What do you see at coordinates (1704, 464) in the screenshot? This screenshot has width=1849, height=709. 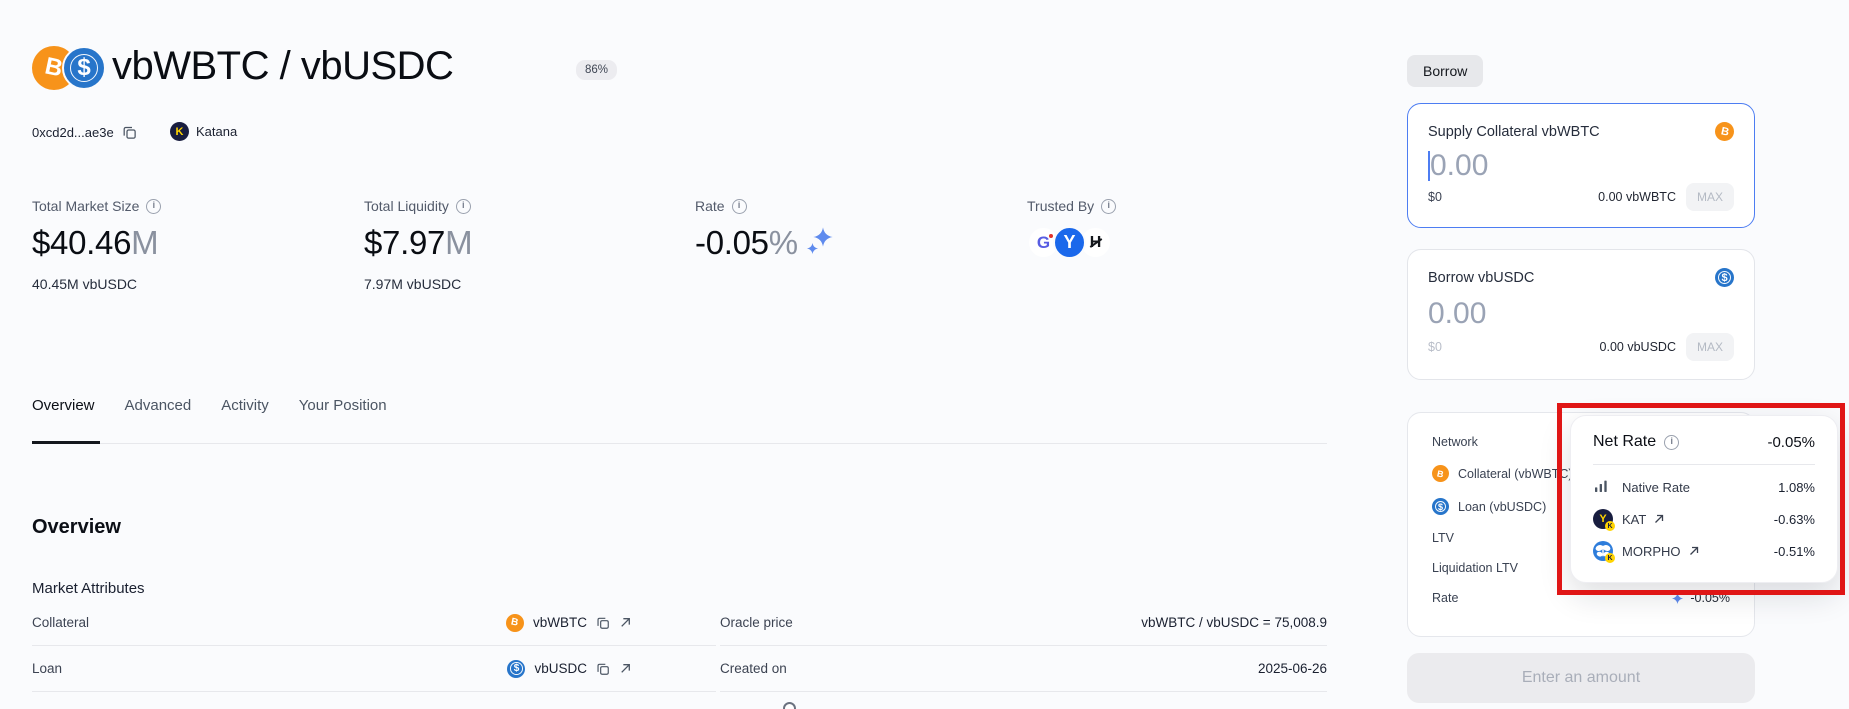 I see `popup-divider` at bounding box center [1704, 464].